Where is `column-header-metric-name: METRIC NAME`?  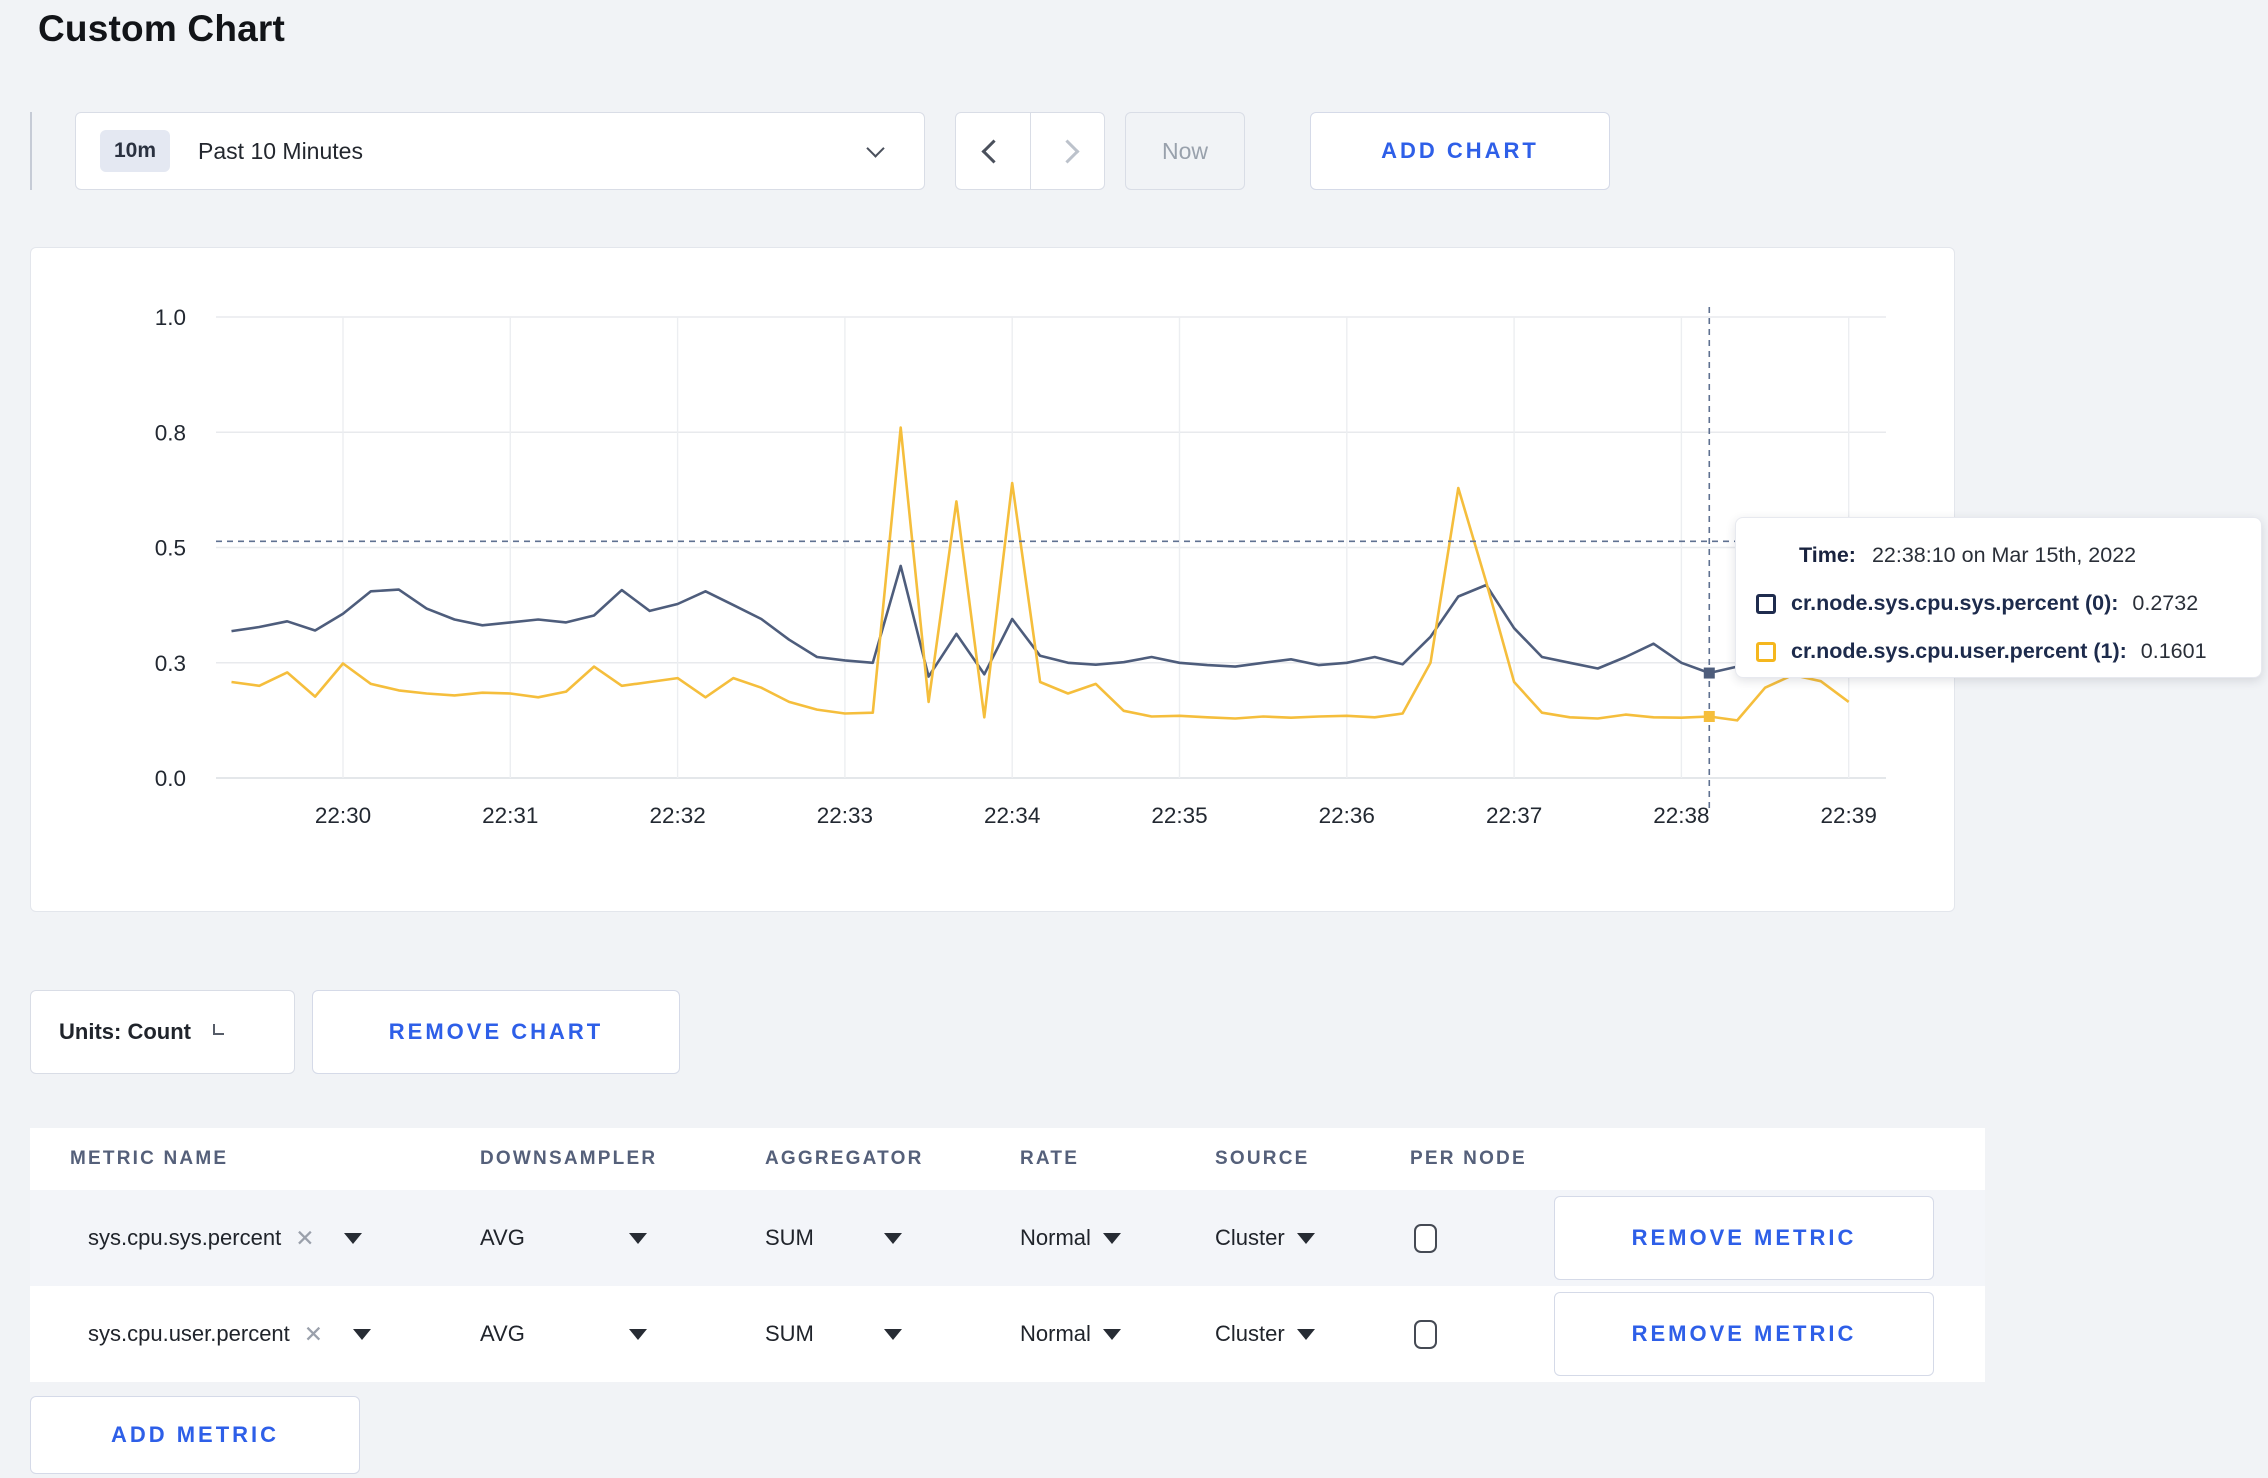 column-header-metric-name: METRIC NAME is located at coordinates (149, 1158).